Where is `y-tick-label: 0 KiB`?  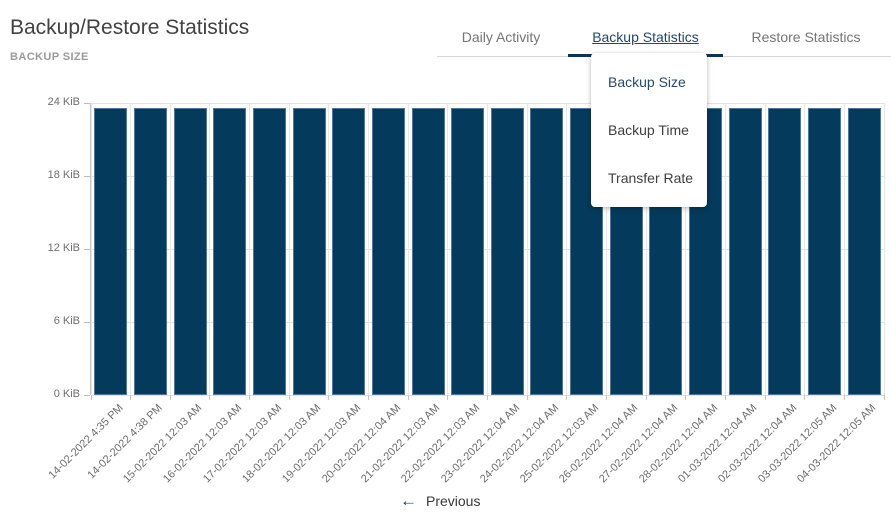
y-tick-label: 0 KiB is located at coordinates (66, 394).